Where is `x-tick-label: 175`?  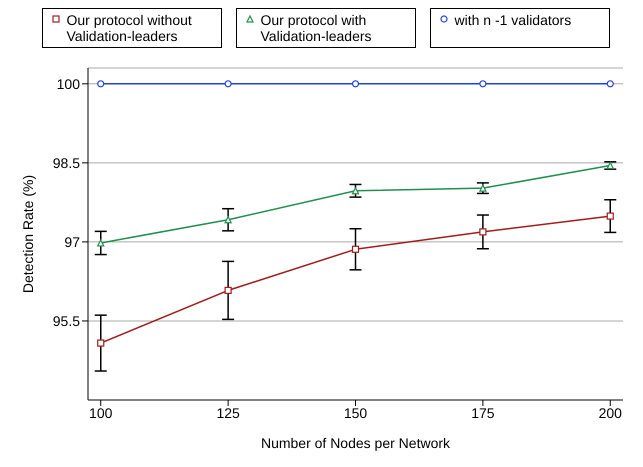
x-tick-label: 175 is located at coordinates (483, 412).